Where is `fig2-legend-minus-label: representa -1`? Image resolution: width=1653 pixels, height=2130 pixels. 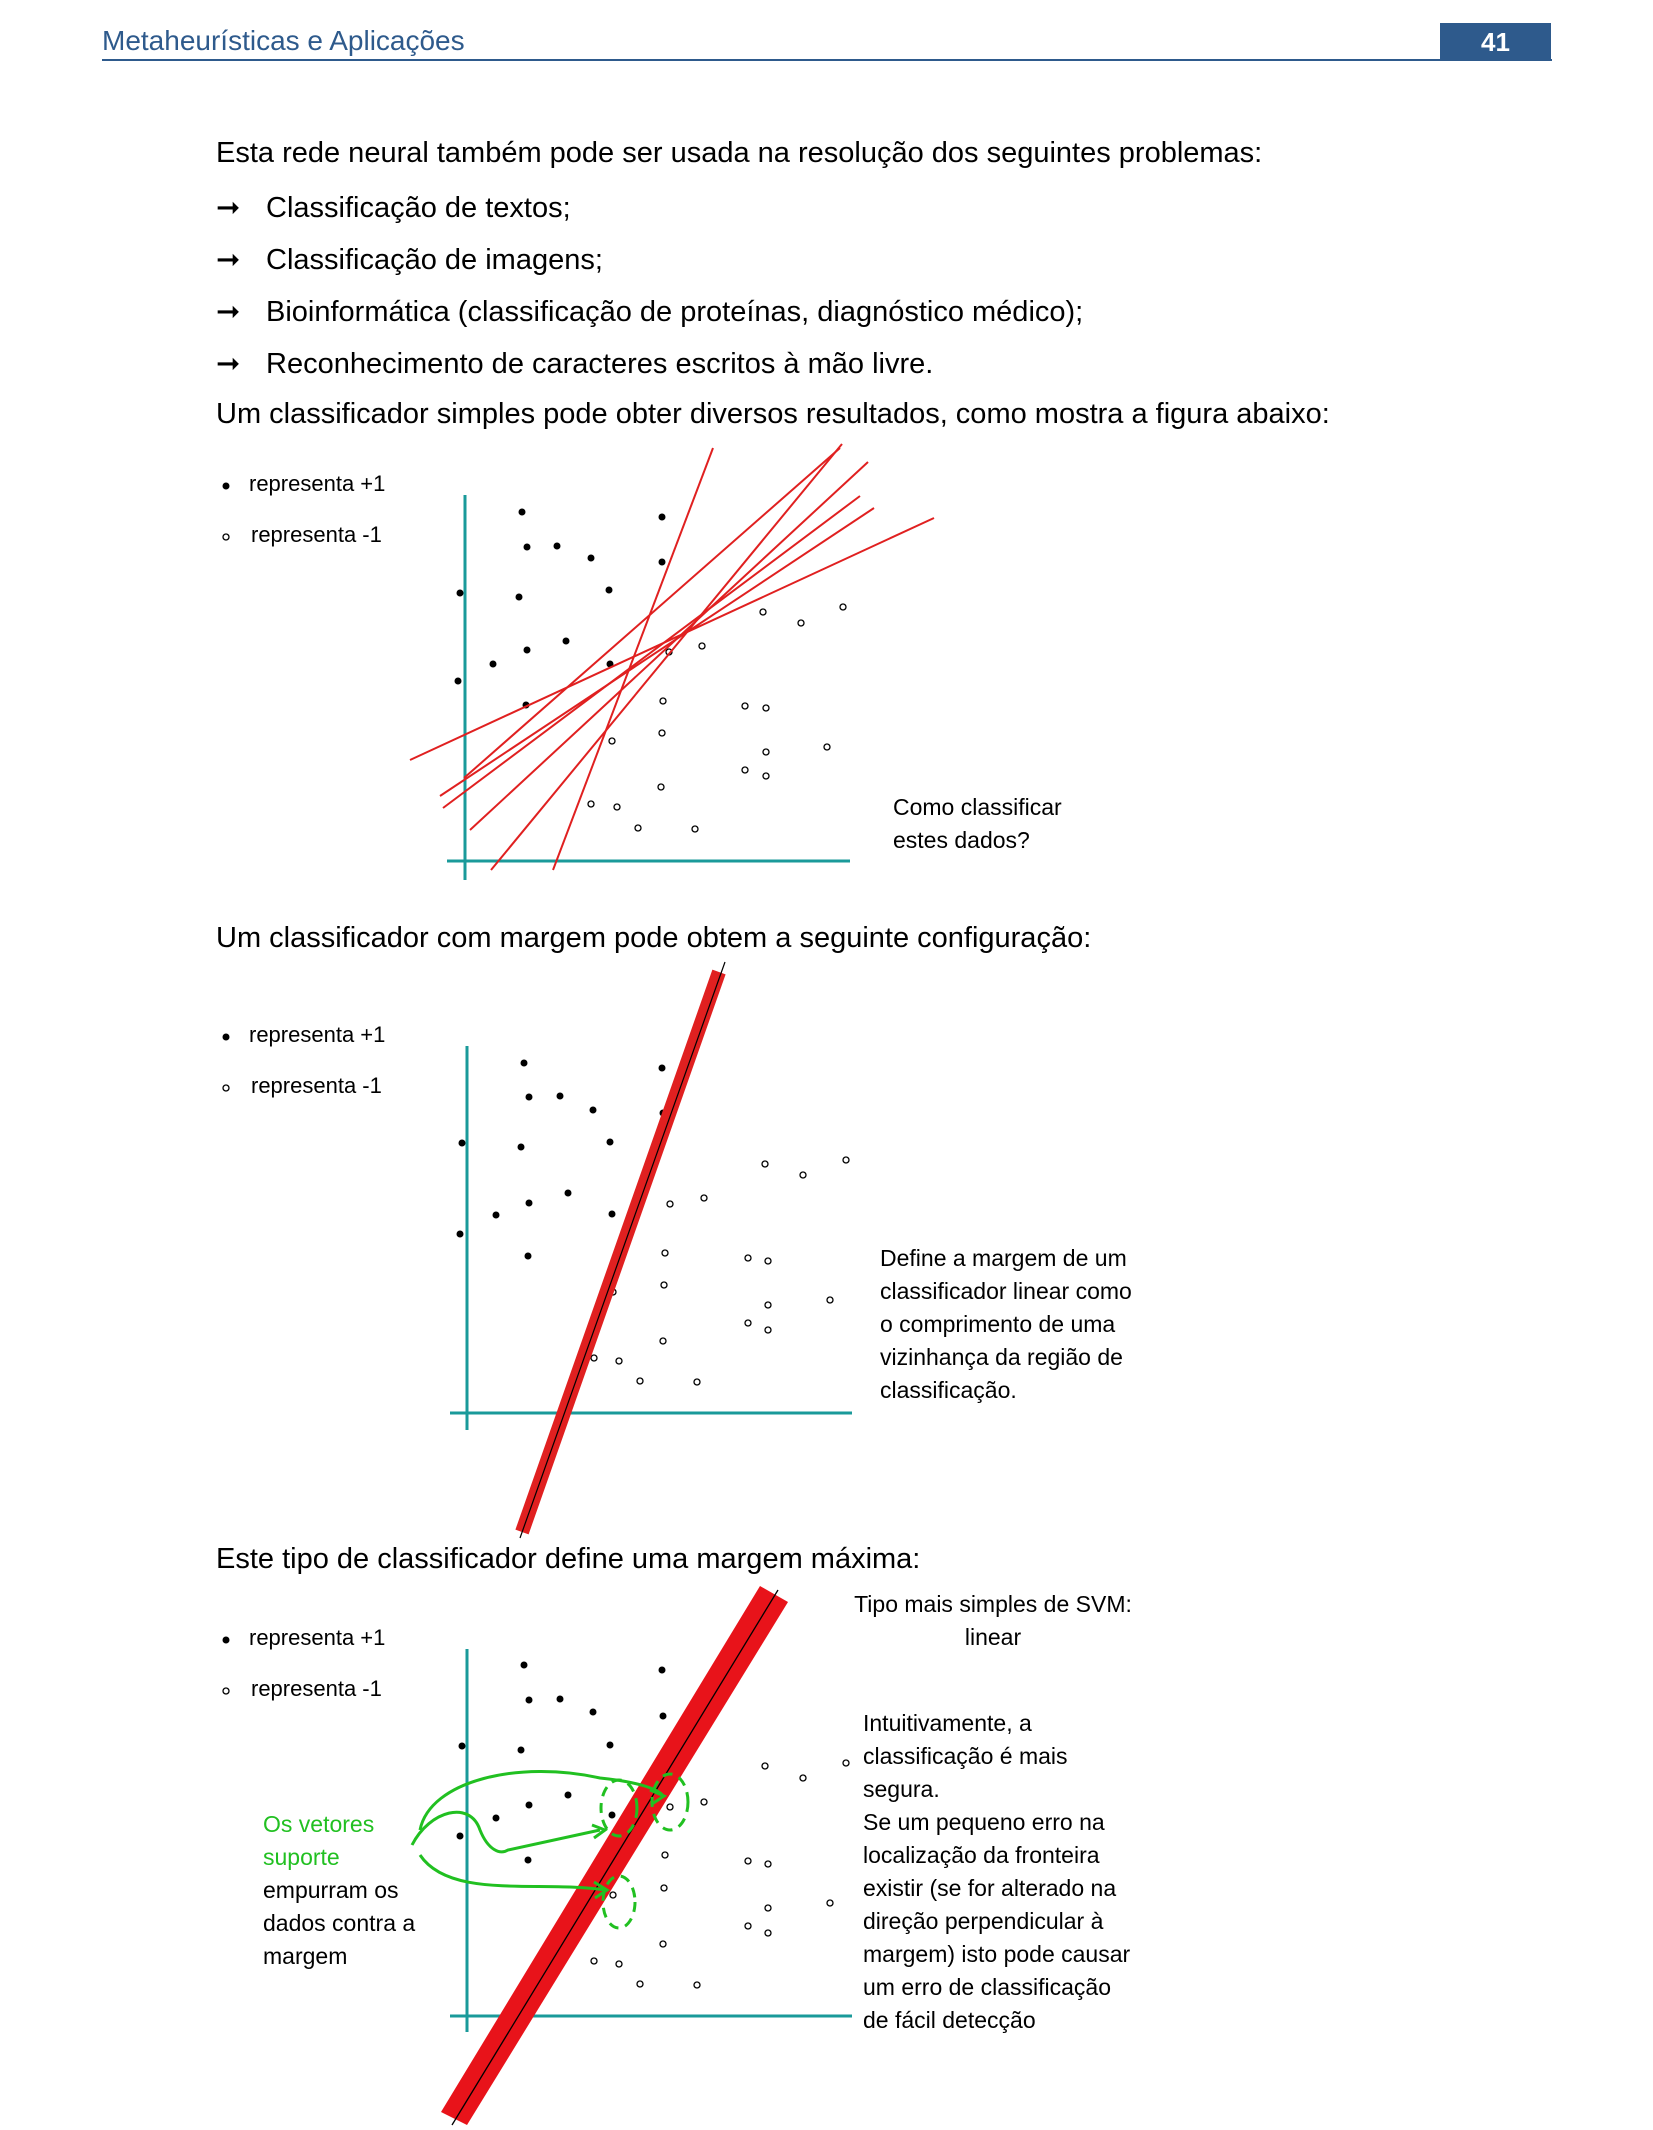 fig2-legend-minus-label: representa -1 is located at coordinates (316, 1085).